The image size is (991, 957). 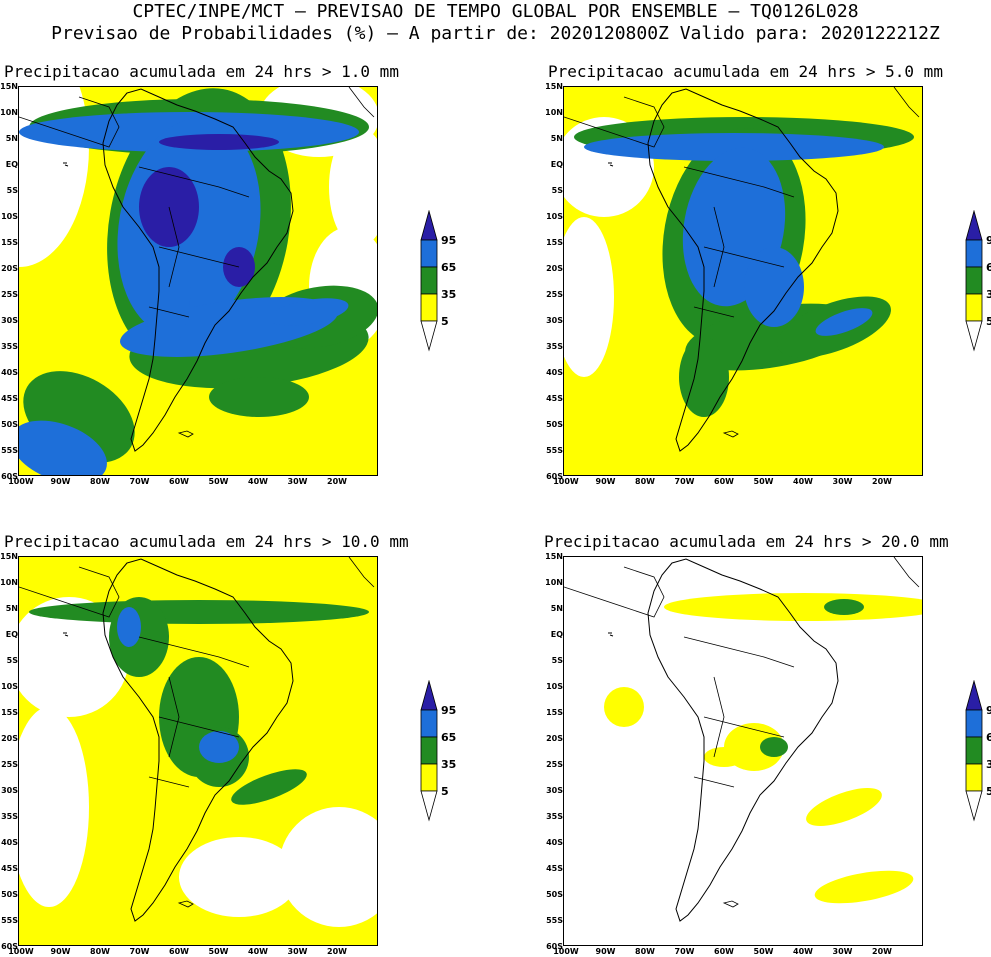 What do you see at coordinates (9, 268) in the screenshot?
I see `lat-tick-label: 20S` at bounding box center [9, 268].